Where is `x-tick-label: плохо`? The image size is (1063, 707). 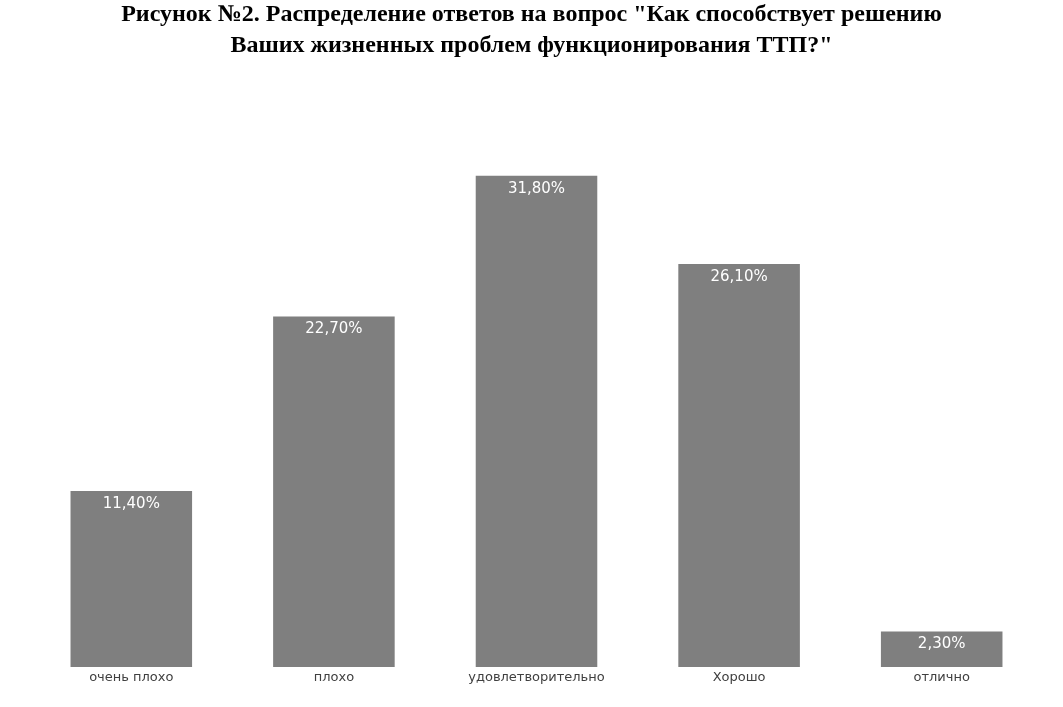
x-tick-label: плохо is located at coordinates (334, 676).